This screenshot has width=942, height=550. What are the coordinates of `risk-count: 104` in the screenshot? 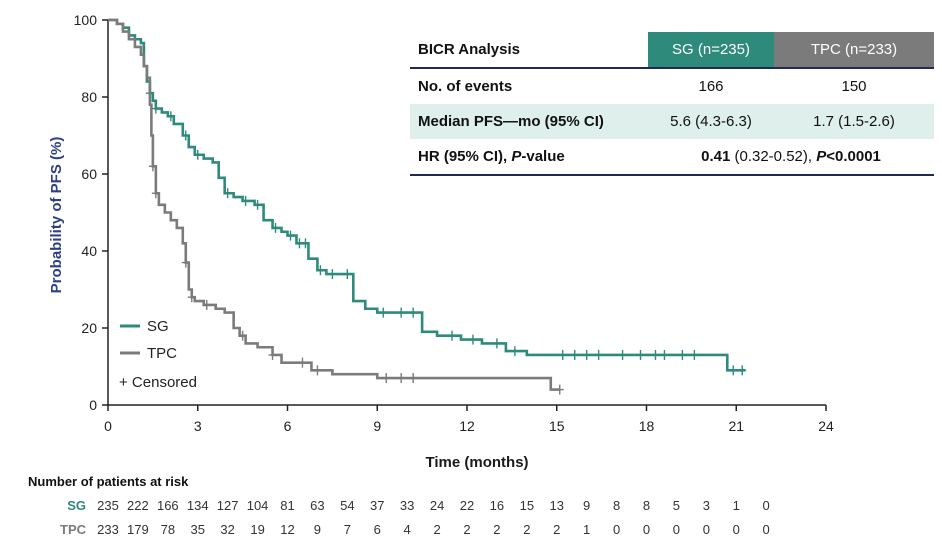 It's located at (257, 505).